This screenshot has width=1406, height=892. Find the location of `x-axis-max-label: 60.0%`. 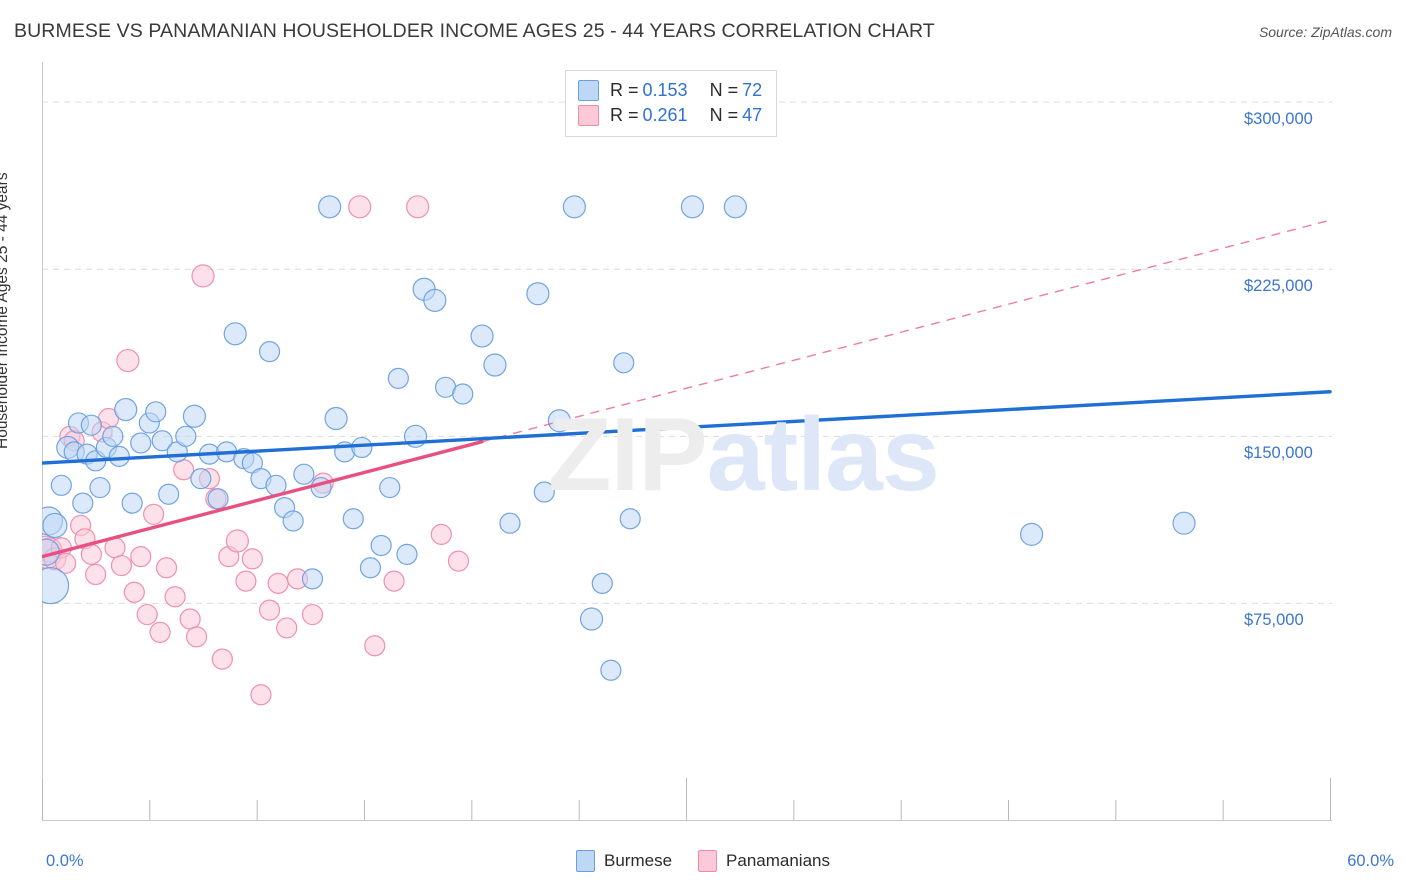

x-axis-max-label: 60.0% is located at coordinates (1370, 861).